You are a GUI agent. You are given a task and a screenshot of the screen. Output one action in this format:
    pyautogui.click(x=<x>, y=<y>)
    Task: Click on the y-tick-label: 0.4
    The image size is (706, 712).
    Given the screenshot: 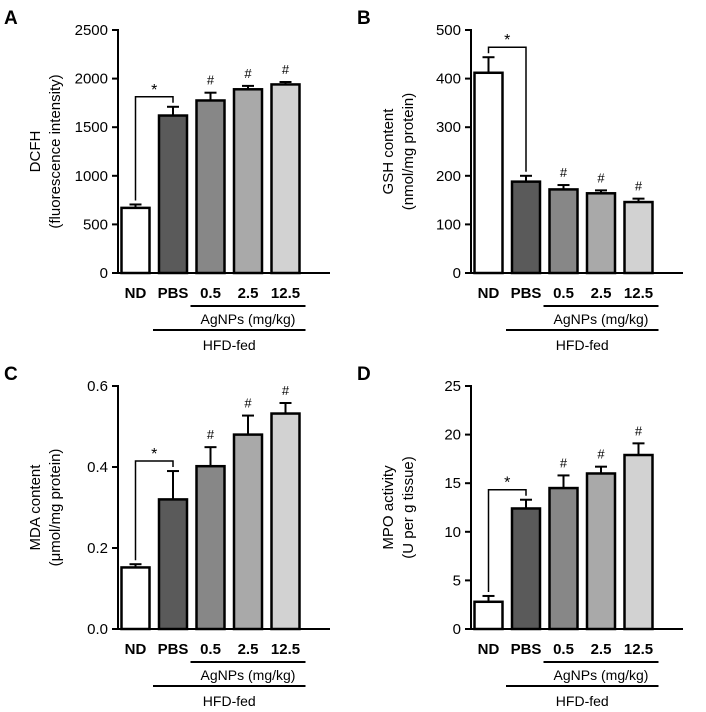 What is the action you would take?
    pyautogui.click(x=97, y=467)
    